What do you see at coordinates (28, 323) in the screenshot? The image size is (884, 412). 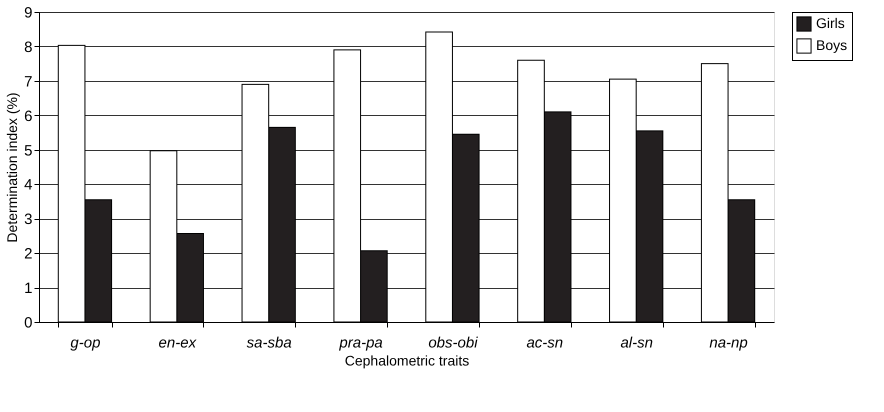 I see `y-tick-label: 0` at bounding box center [28, 323].